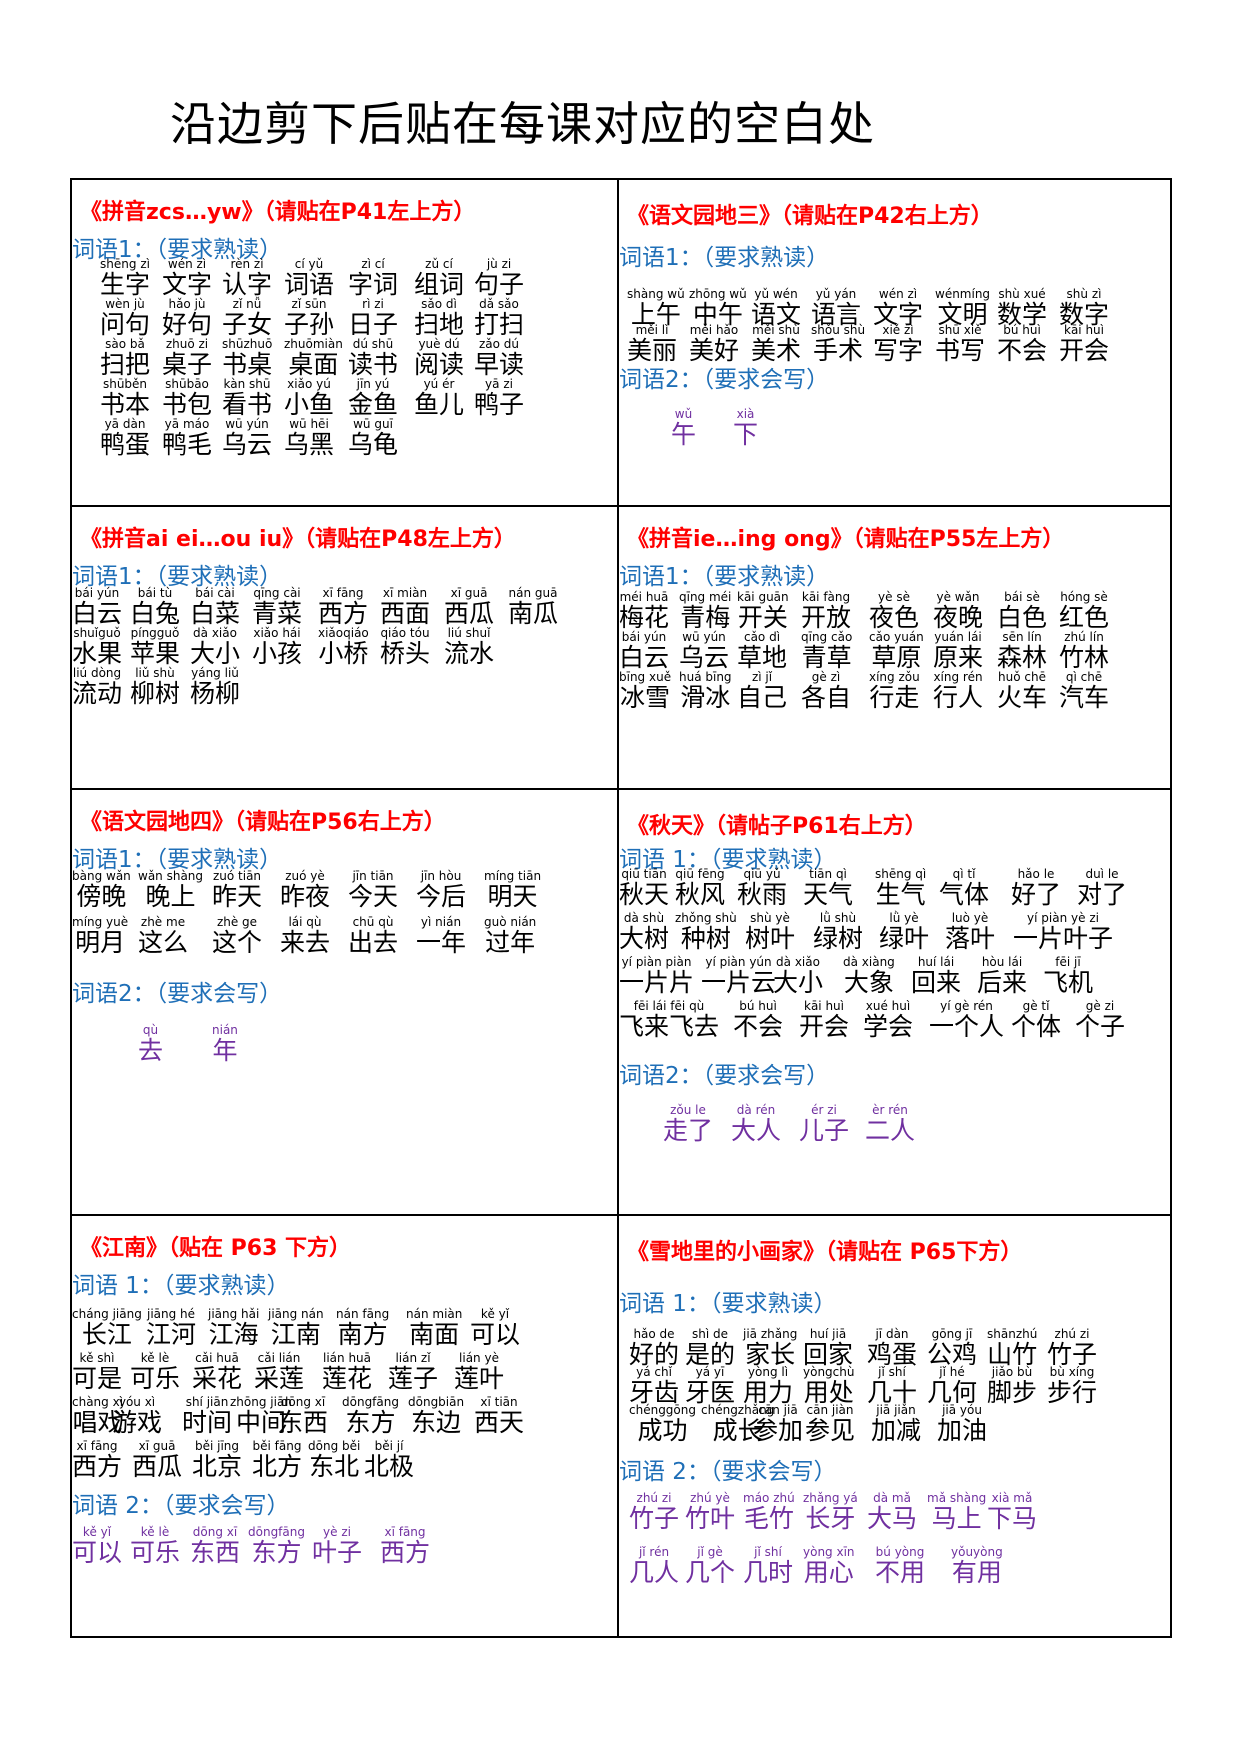 The width and height of the screenshot is (1240, 1754). Describe the element at coordinates (958, 697) in the screenshot. I see `hanzi: 行人` at that location.